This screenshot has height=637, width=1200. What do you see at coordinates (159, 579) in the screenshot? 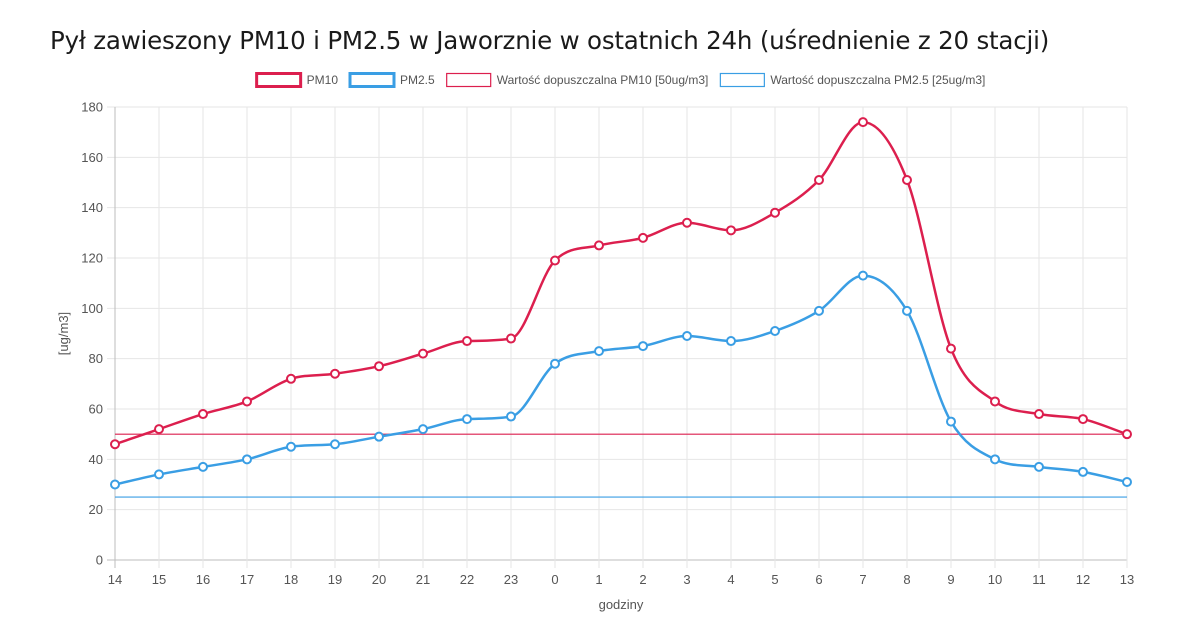
I see `x-tick-label: 15` at bounding box center [159, 579].